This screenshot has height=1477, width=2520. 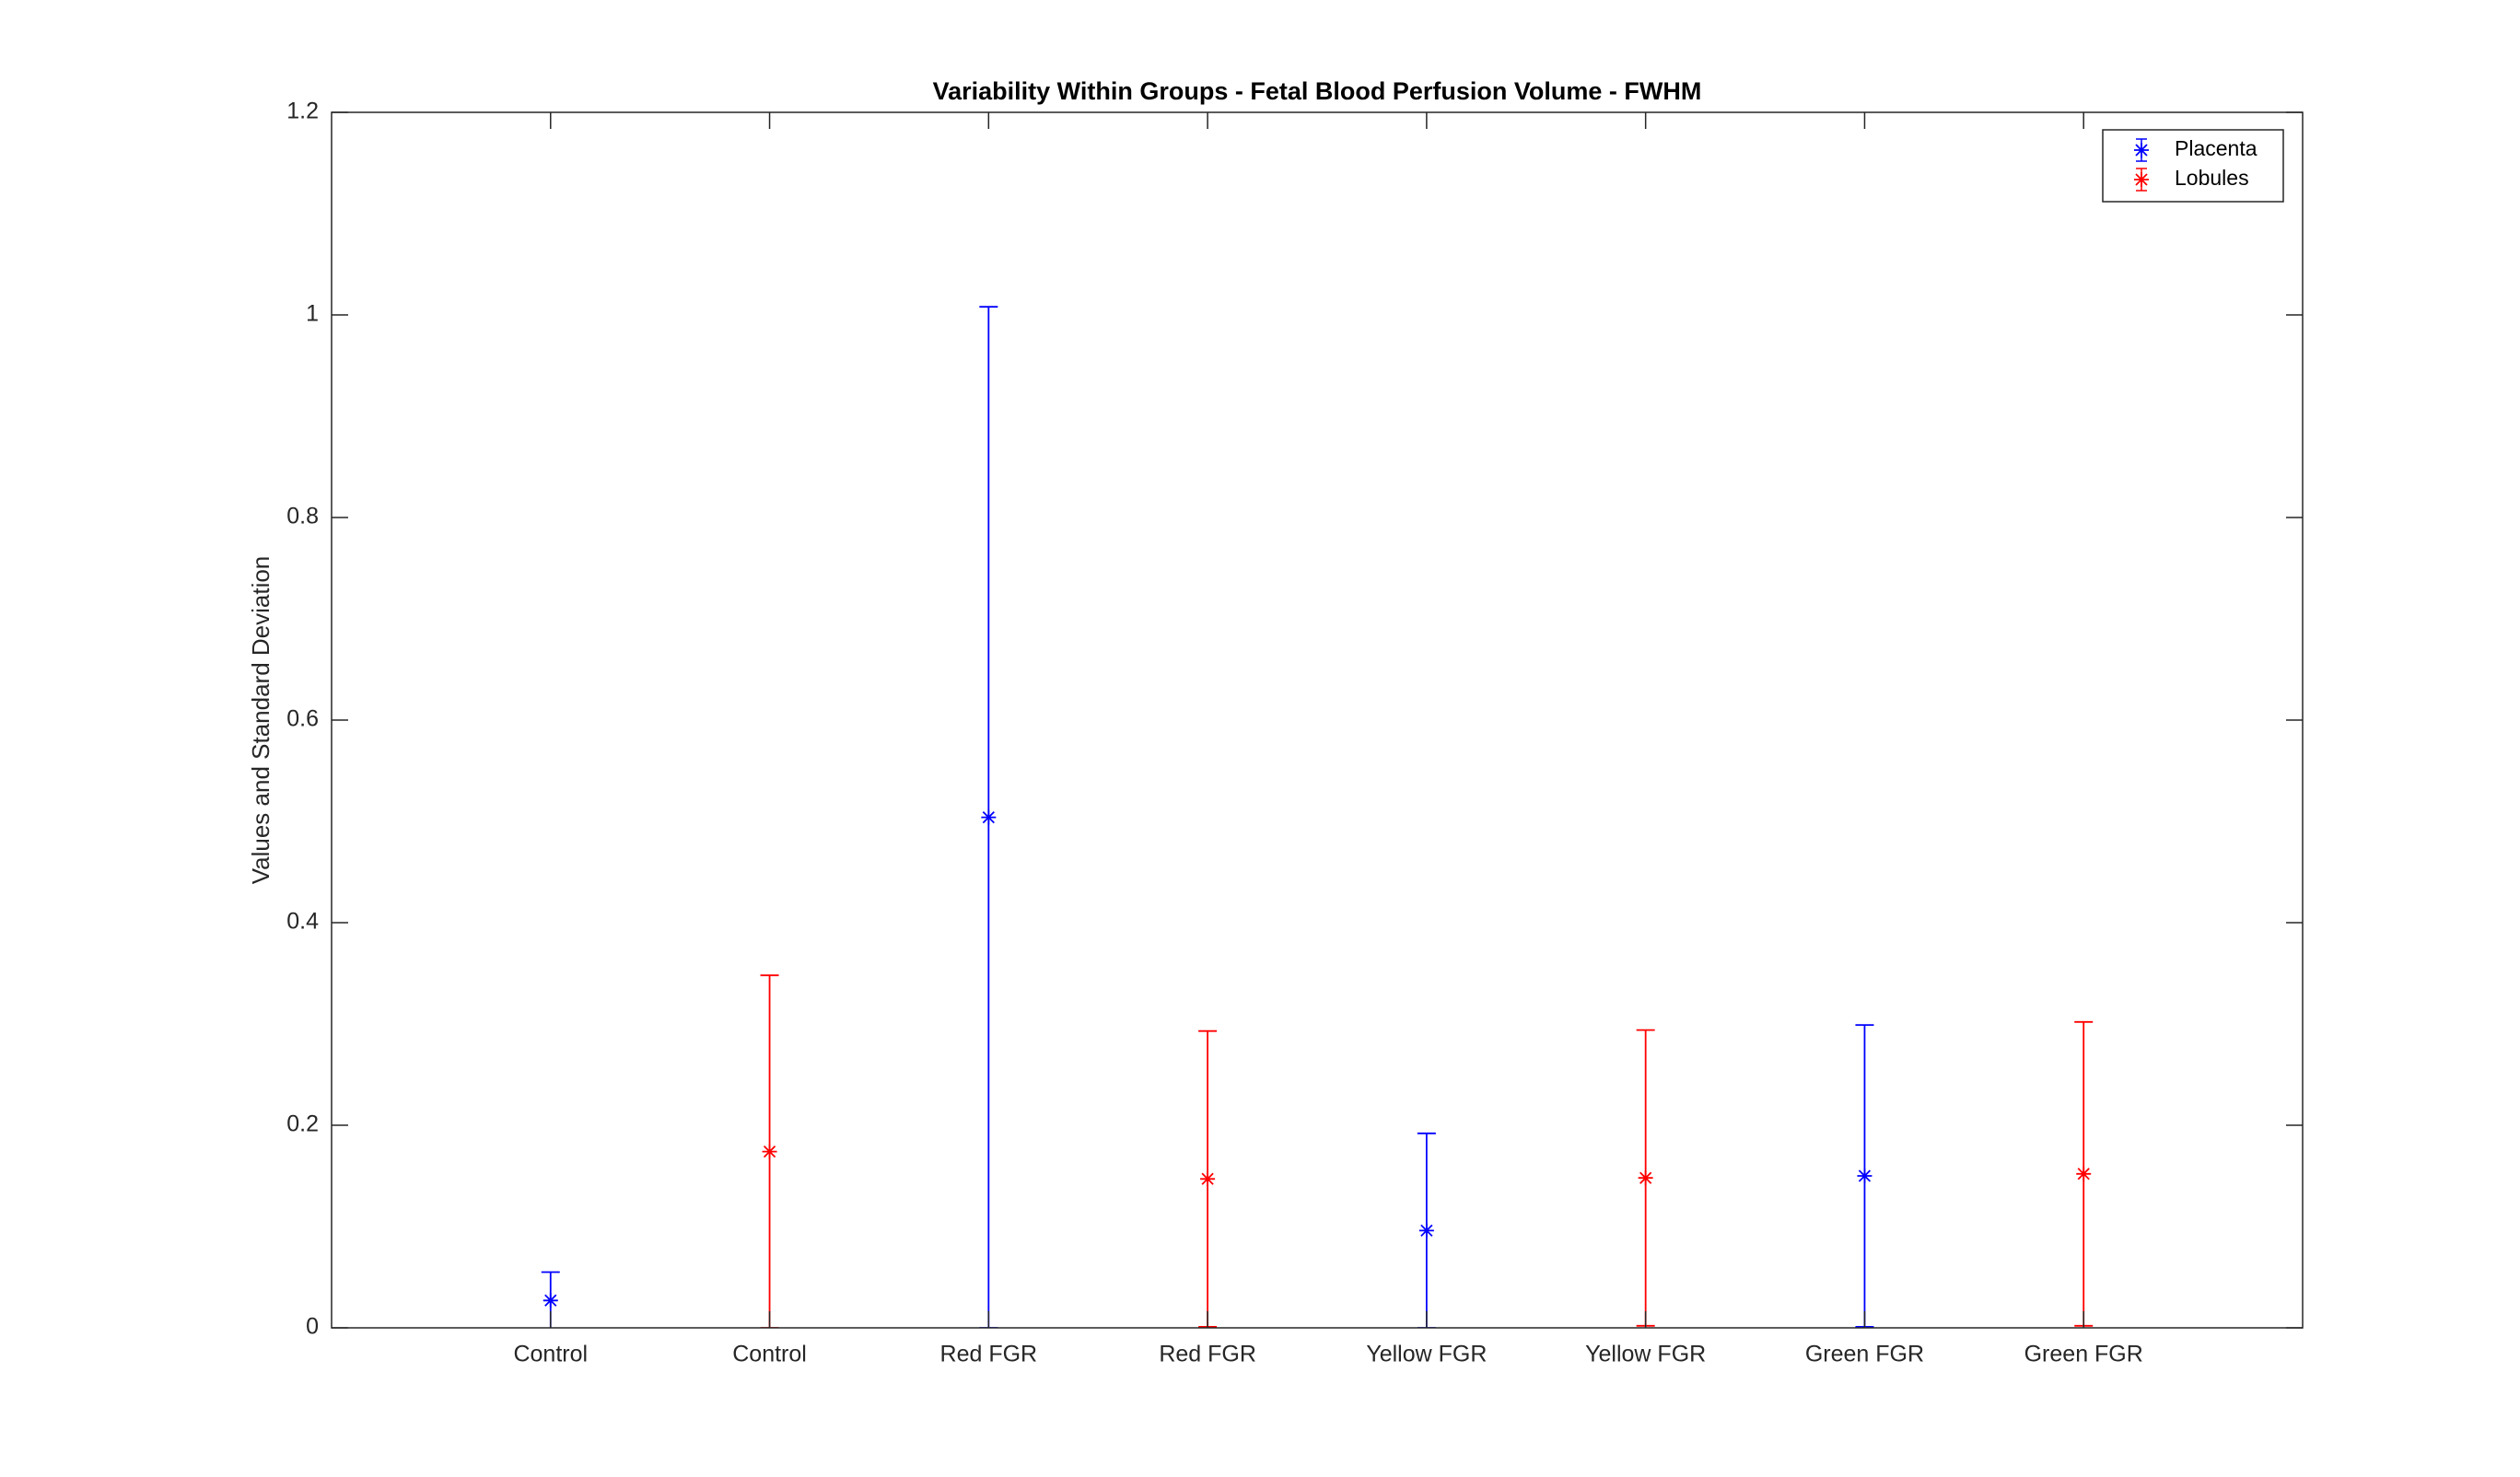 I want to click on y-tick-label: 0.6, so click(x=302, y=719).